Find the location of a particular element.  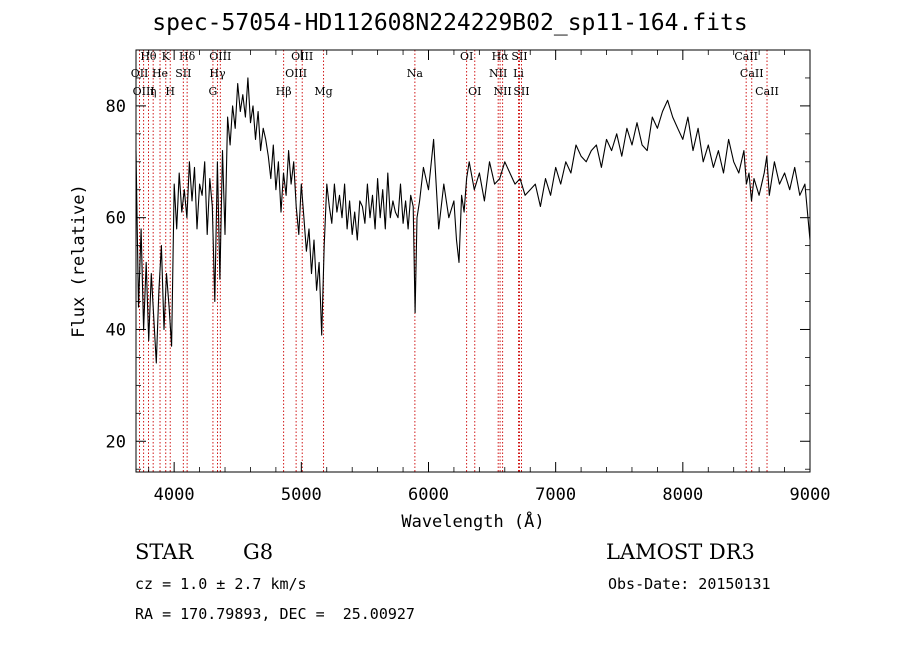

x-tick-label: 9000 is located at coordinates (810, 495).